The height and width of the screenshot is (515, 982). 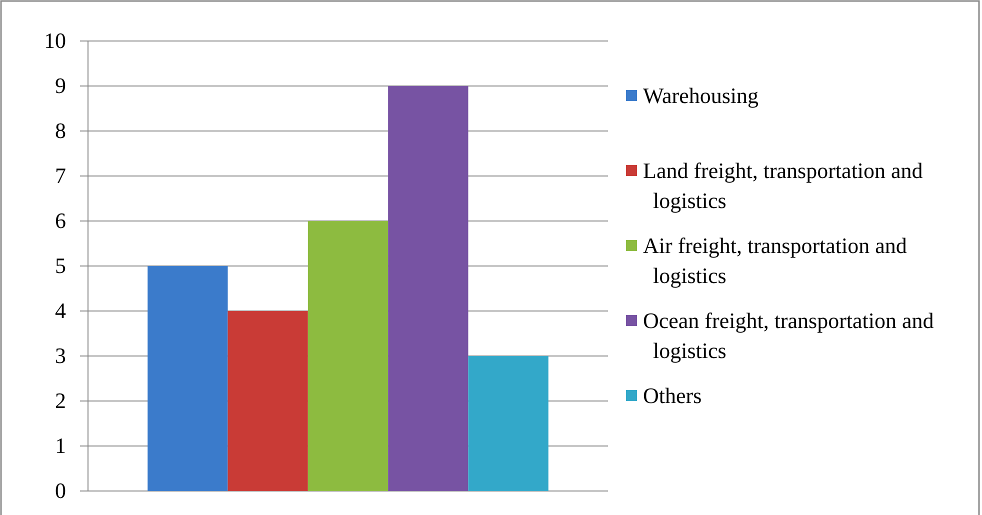 I want to click on legend-label: Others, so click(x=672, y=395).